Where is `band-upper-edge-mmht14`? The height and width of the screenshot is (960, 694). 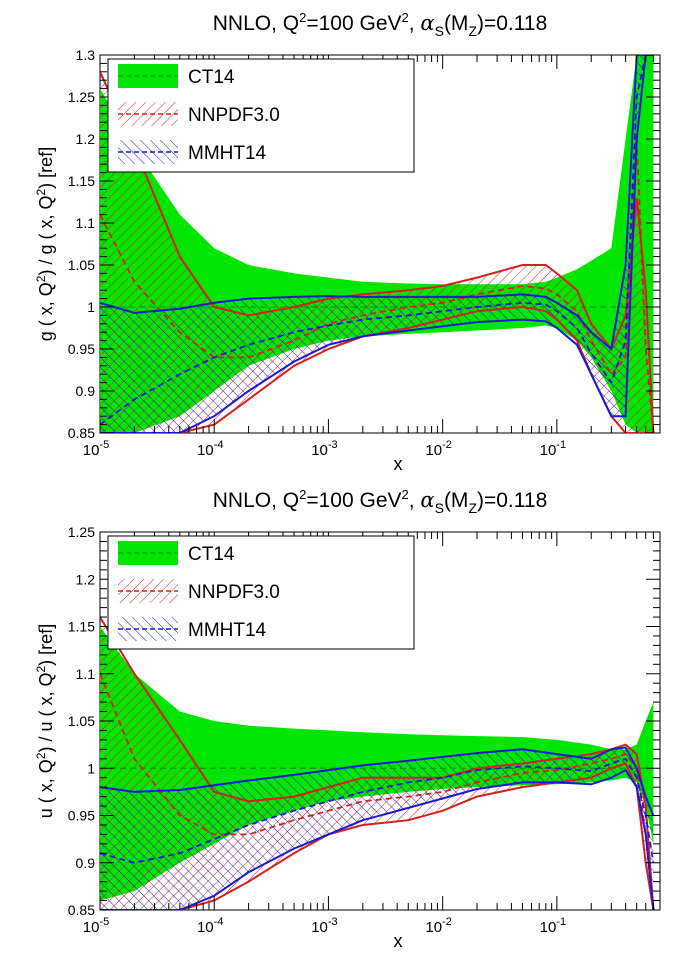 band-upper-edge-mmht14 is located at coordinates (377, 781).